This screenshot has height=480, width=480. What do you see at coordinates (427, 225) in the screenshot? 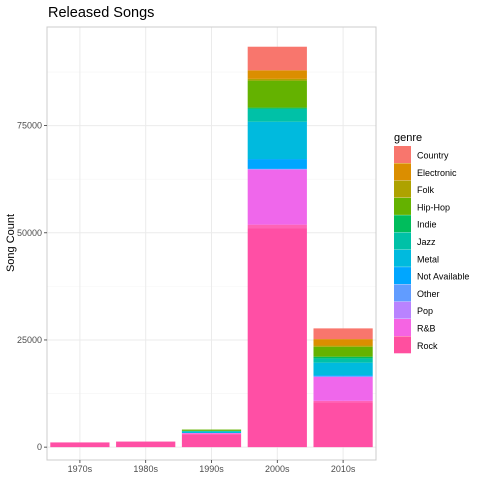
I see `legend-label: Indie` at bounding box center [427, 225].